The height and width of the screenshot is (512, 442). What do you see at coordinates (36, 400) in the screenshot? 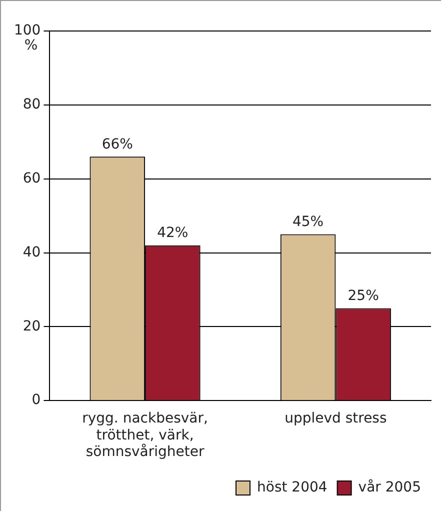
I see `y-tick-label: 0` at bounding box center [36, 400].